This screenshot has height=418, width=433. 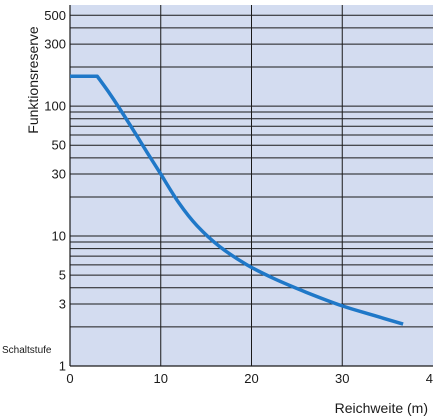 What do you see at coordinates (381, 408) in the screenshot?
I see `x-axis-label: Reichweite (m)` at bounding box center [381, 408].